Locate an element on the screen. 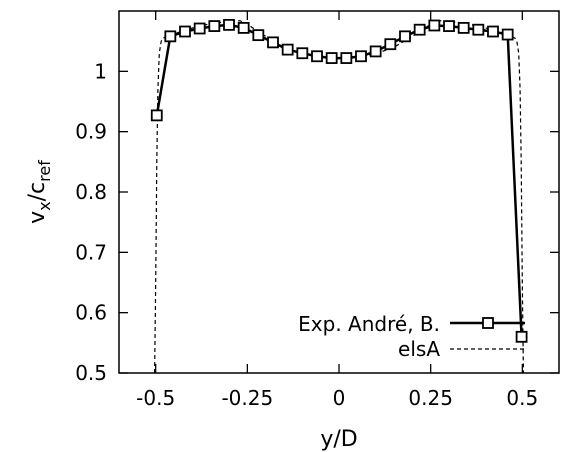 This screenshot has height=452, width=578. x-tick-label: 0.5 is located at coordinates (522, 398).